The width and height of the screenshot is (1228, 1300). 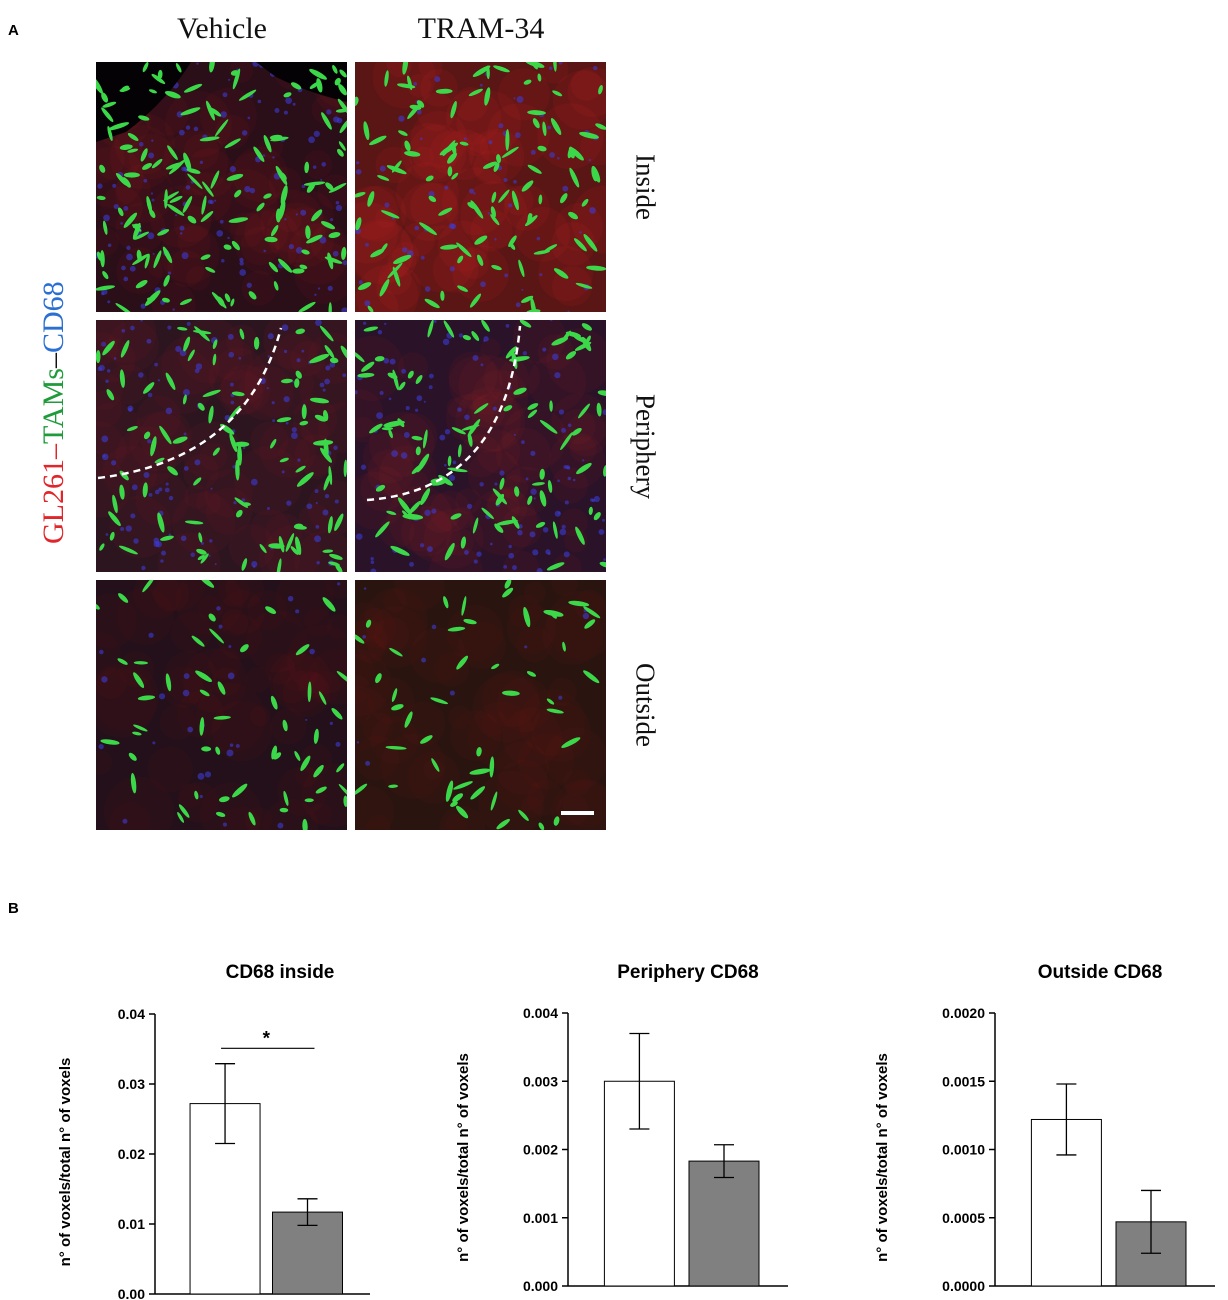 What do you see at coordinates (53, 452) in the screenshot?
I see `stain-sep-1: –` at bounding box center [53, 452].